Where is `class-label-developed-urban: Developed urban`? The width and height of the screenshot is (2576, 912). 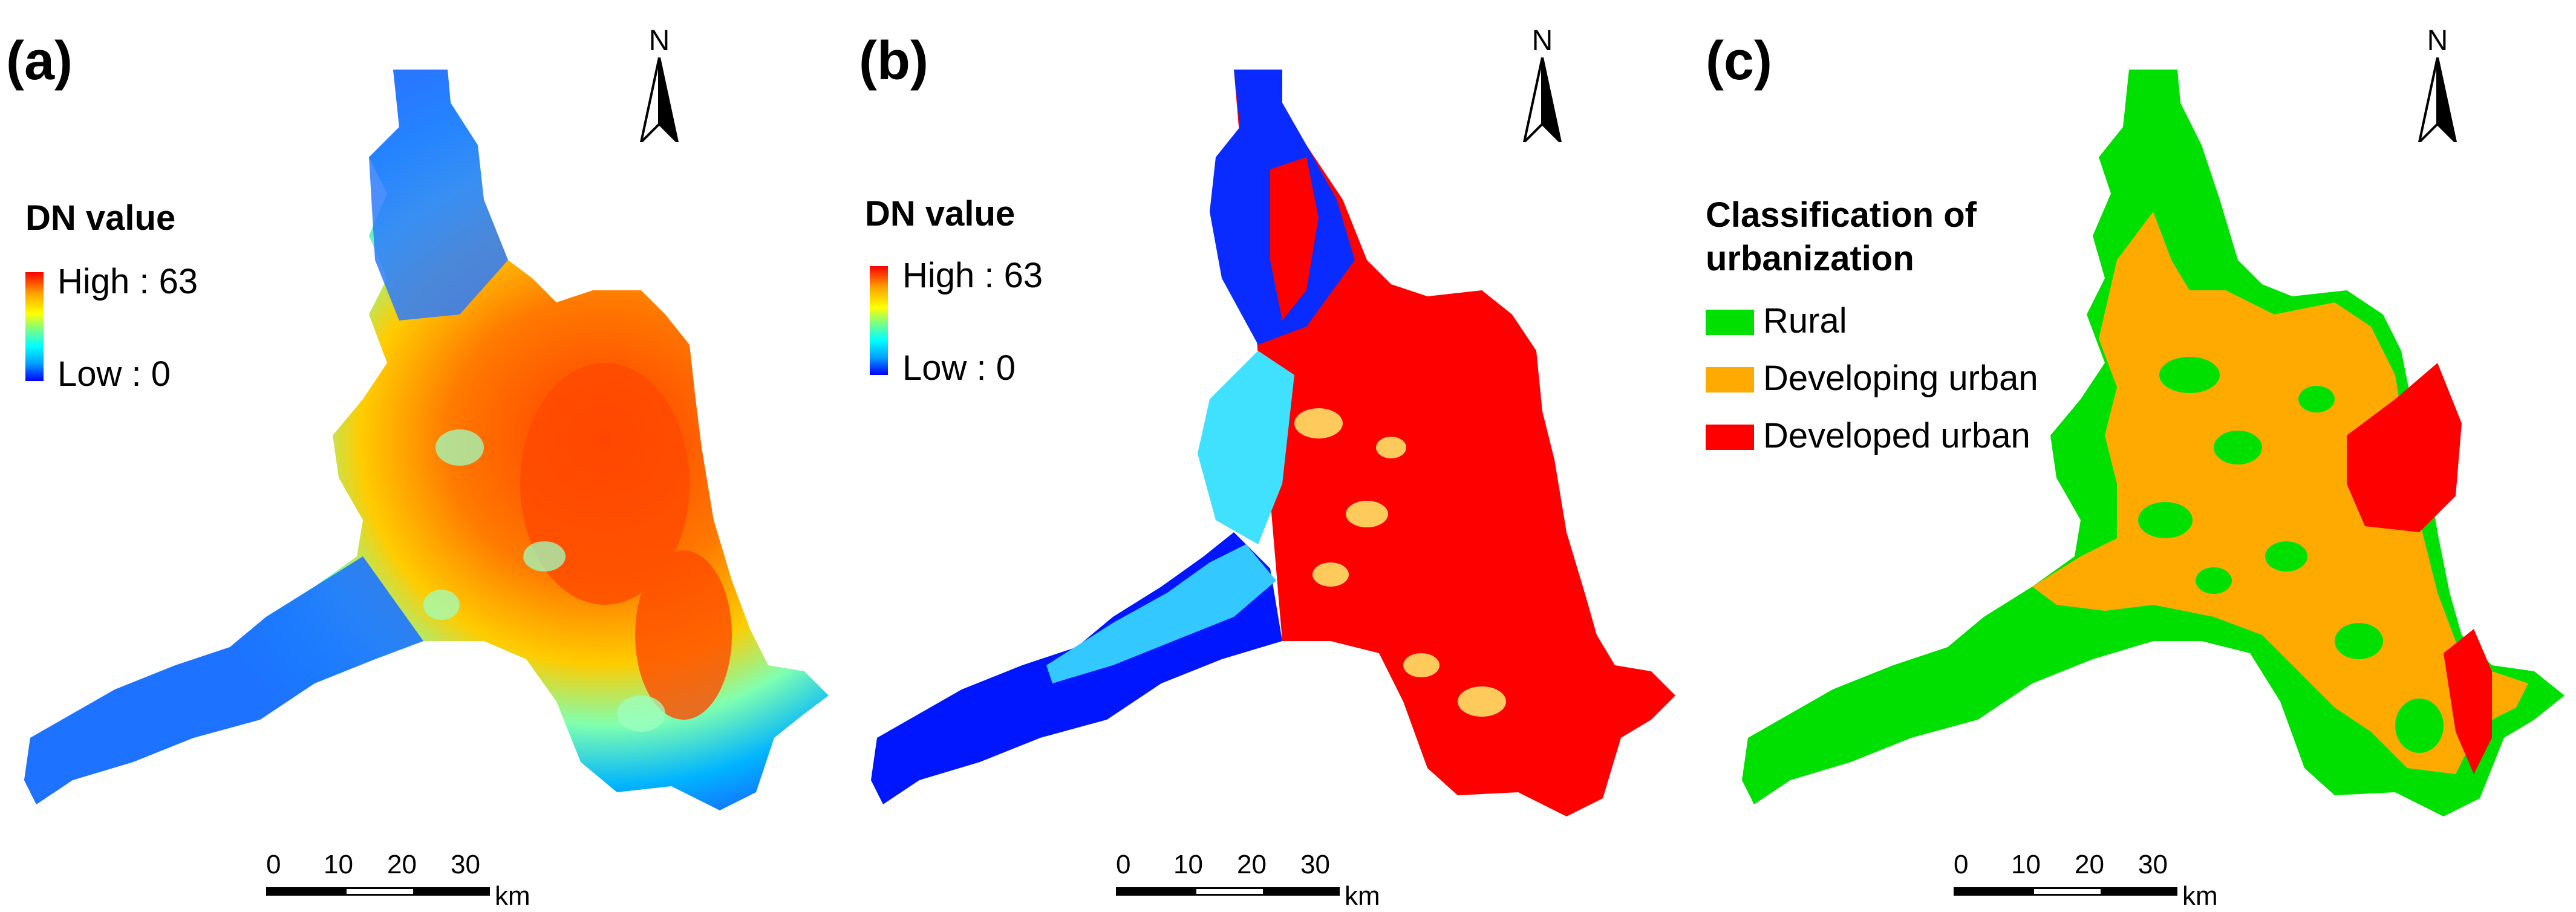 class-label-developed-urban: Developed urban is located at coordinates (1896, 435).